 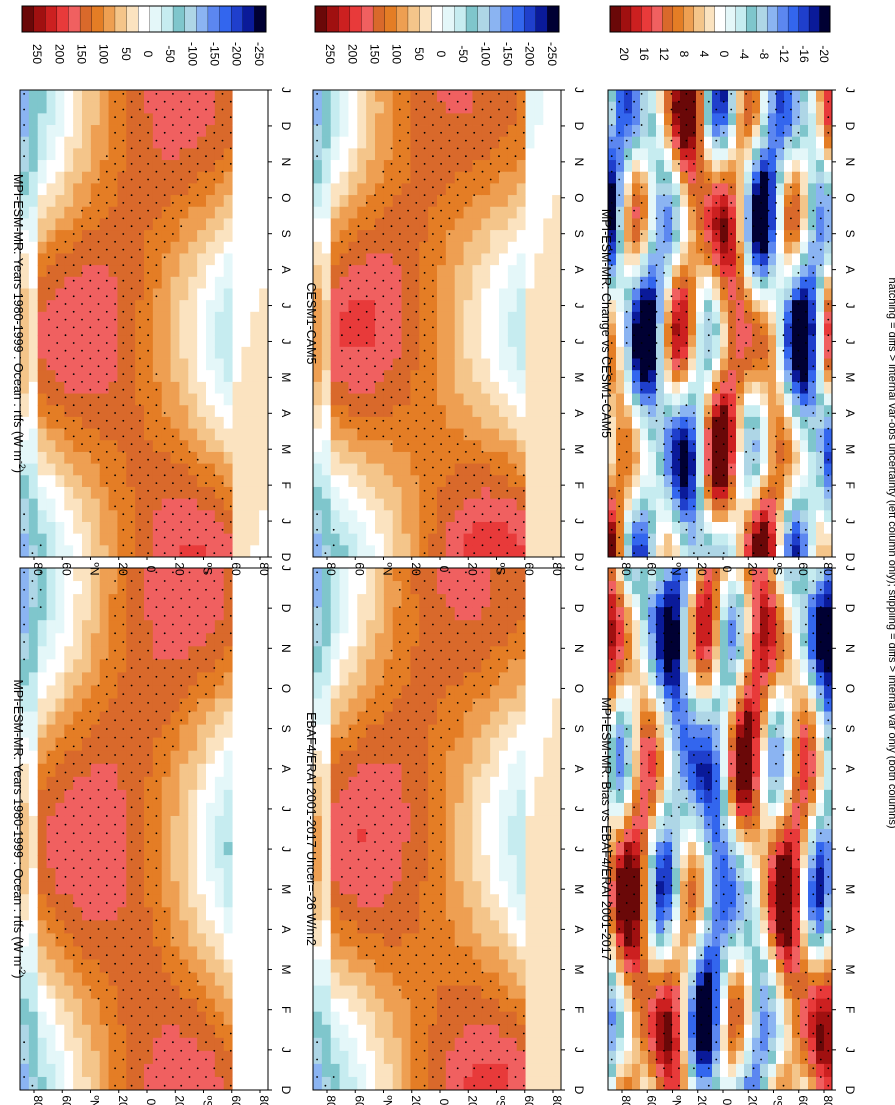 What do you see at coordinates (66, 1100) in the screenshot?
I see `lat-tick-label: 60` at bounding box center [66, 1100].